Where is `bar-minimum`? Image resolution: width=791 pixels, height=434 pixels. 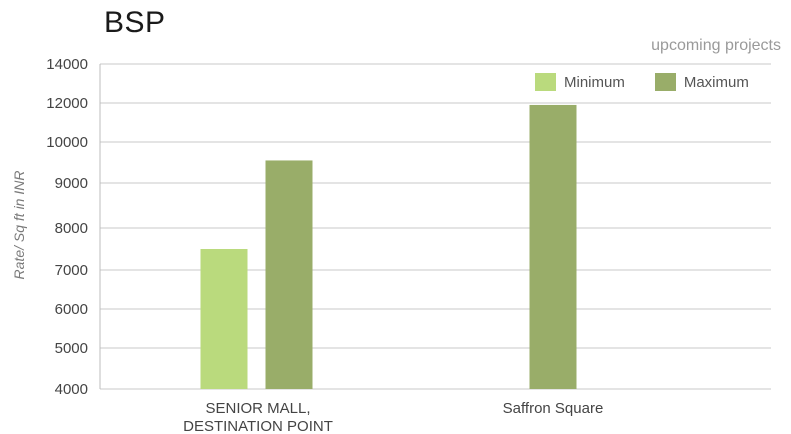
bar-minimum is located at coordinates (224, 319).